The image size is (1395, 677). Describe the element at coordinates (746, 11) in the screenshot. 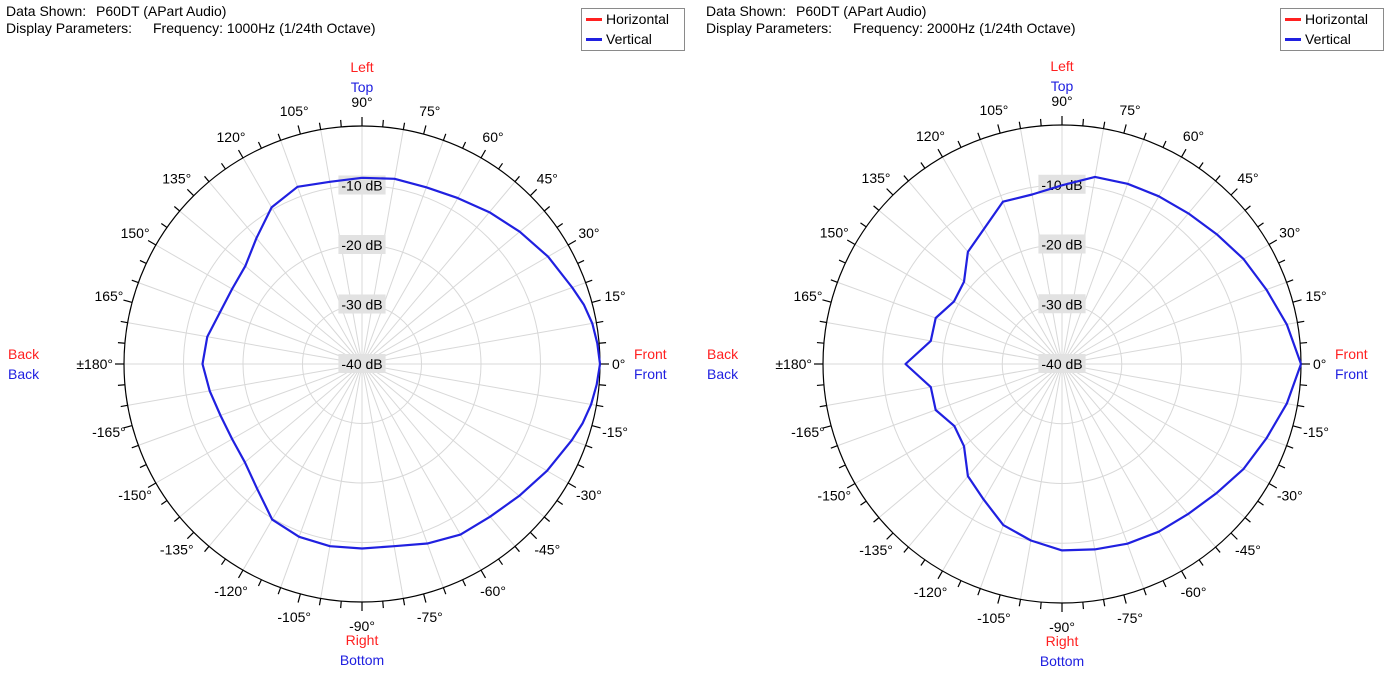

I see `data-shown-label: Data Shown:` at that location.